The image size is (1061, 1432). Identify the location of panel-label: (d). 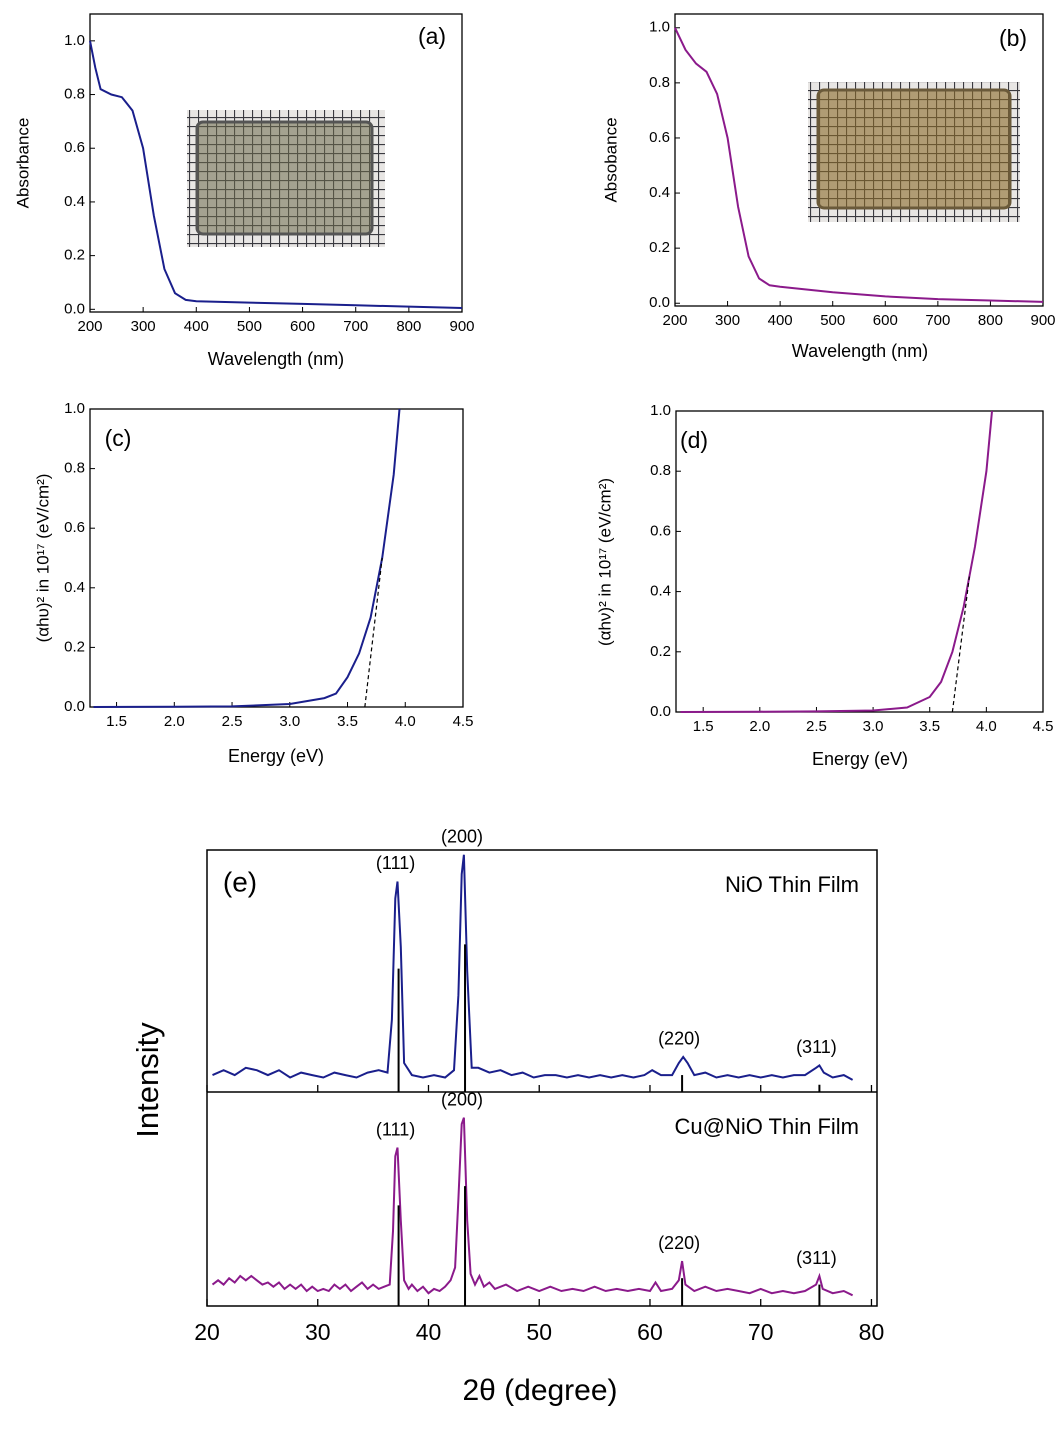
(694, 440).